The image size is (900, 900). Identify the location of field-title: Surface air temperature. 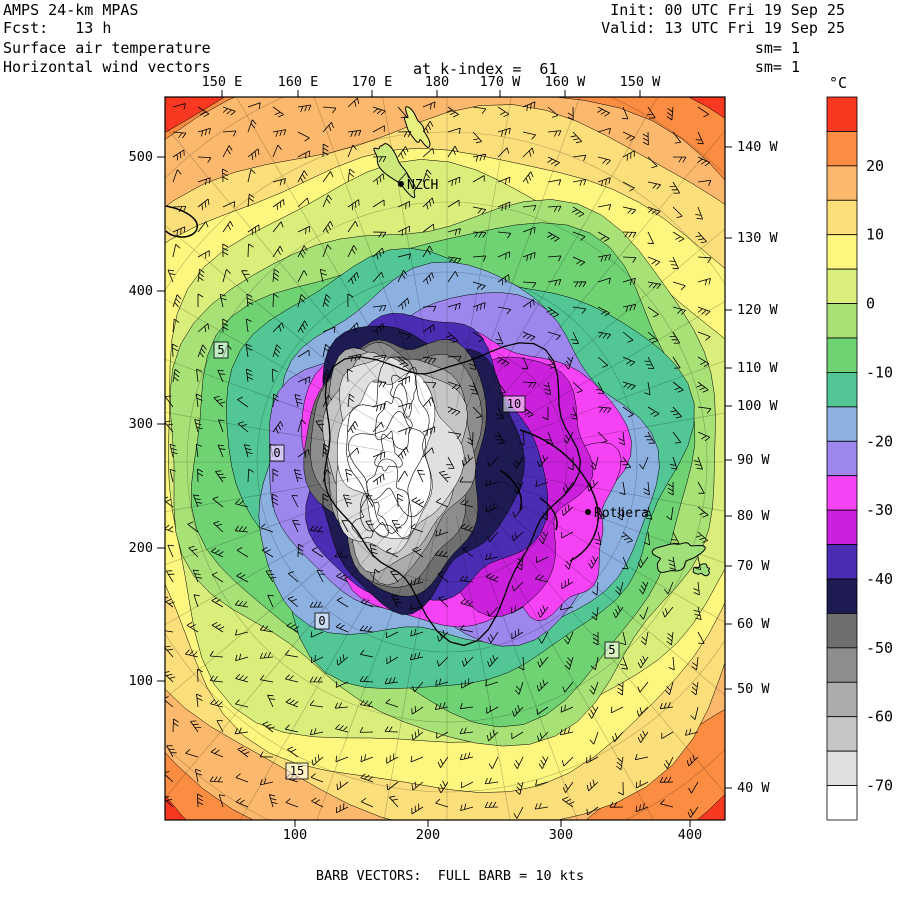
(107, 48).